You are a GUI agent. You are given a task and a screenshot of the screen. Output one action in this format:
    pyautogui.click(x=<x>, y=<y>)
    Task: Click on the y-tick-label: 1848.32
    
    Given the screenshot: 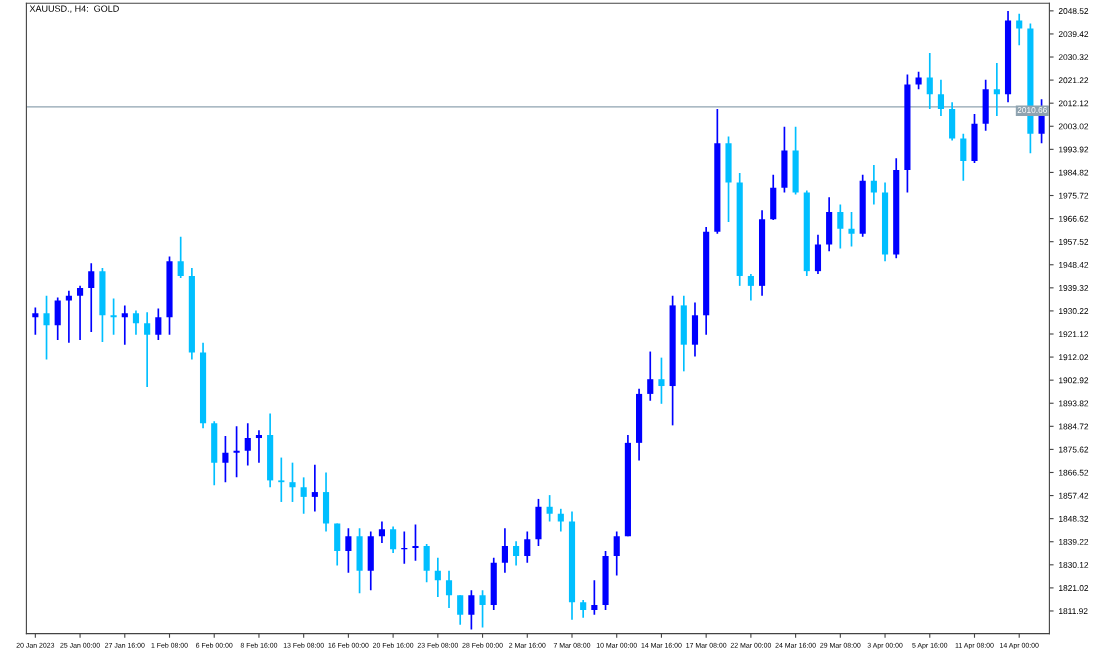 What is the action you would take?
    pyautogui.click(x=1074, y=518)
    